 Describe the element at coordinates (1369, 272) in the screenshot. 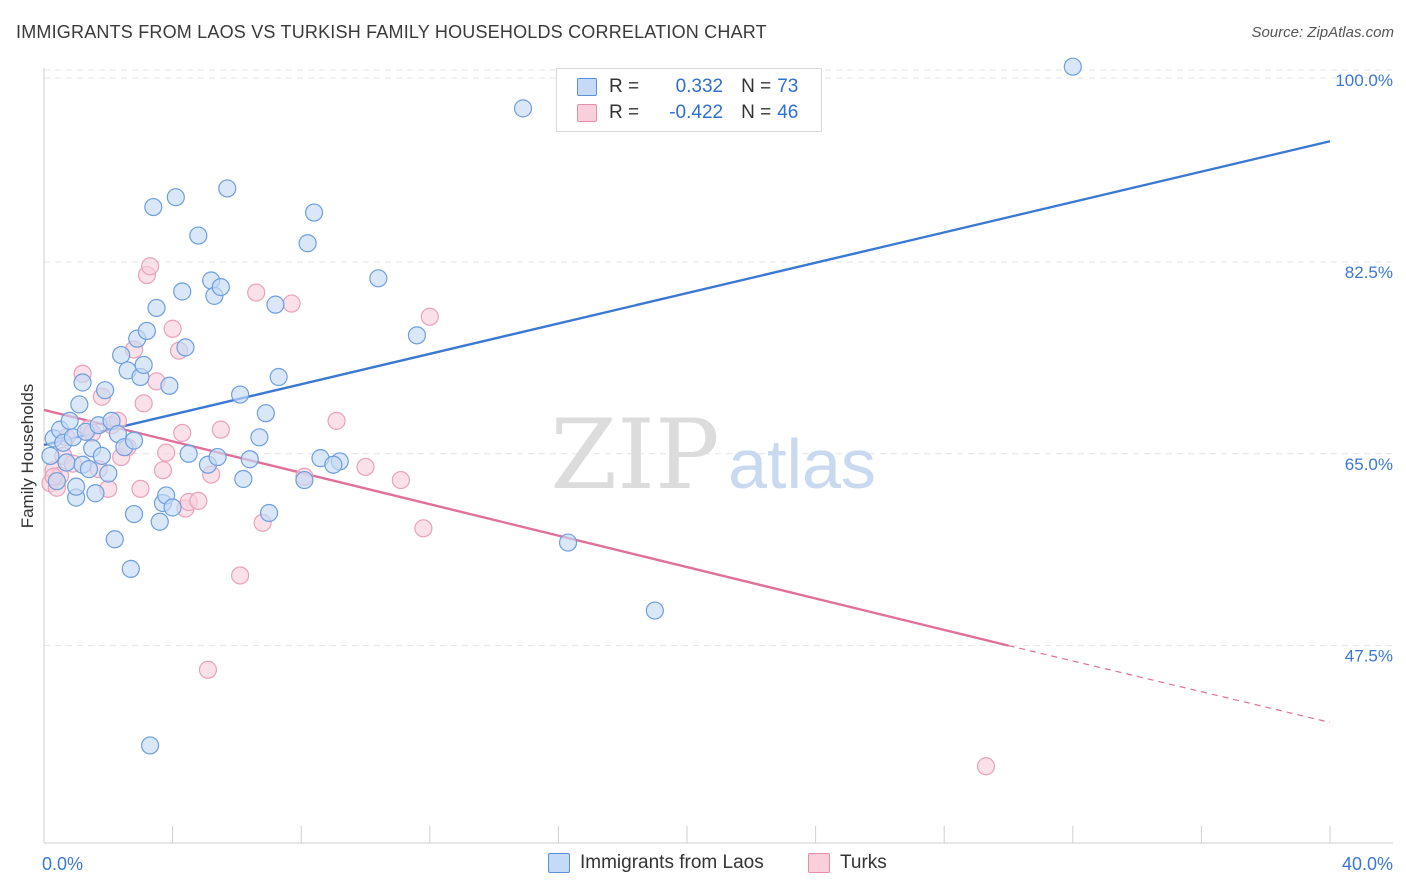

I see `y-tick-label: 82.5%` at that location.